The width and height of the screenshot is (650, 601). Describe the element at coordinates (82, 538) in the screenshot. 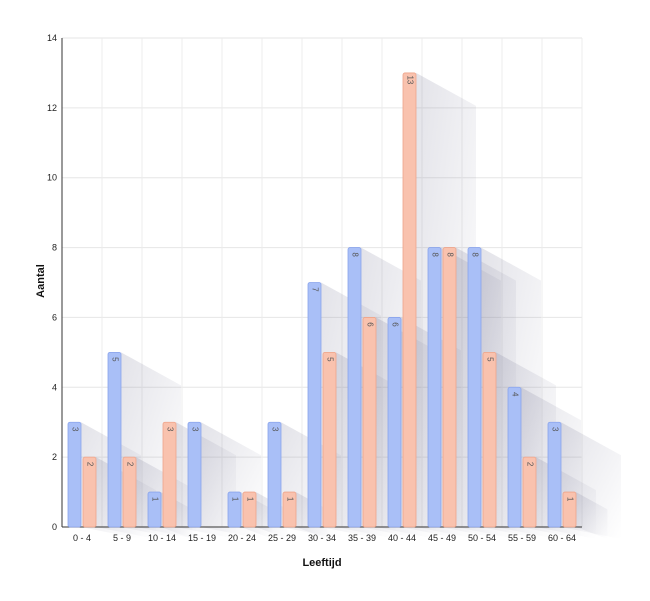

I see `x-tick-label: 0 - 4` at that location.